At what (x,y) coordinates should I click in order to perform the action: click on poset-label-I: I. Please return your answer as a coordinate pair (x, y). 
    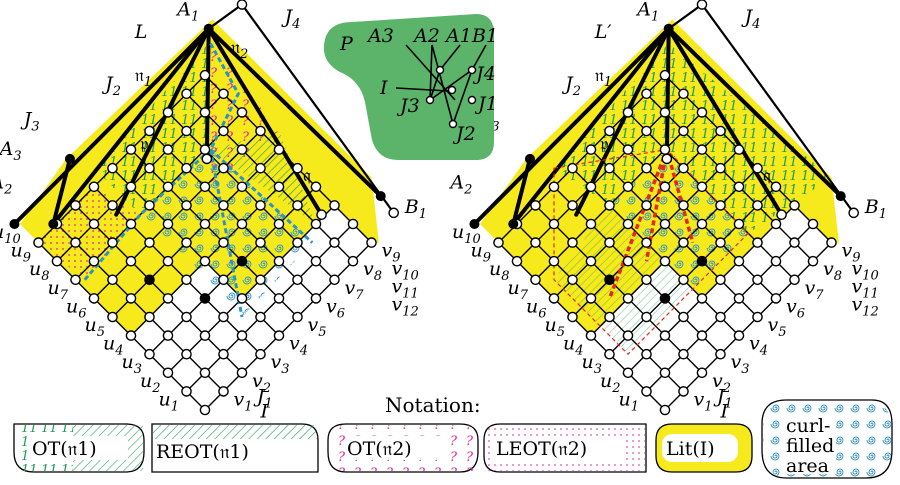
    Looking at the image, I should click on (383, 88).